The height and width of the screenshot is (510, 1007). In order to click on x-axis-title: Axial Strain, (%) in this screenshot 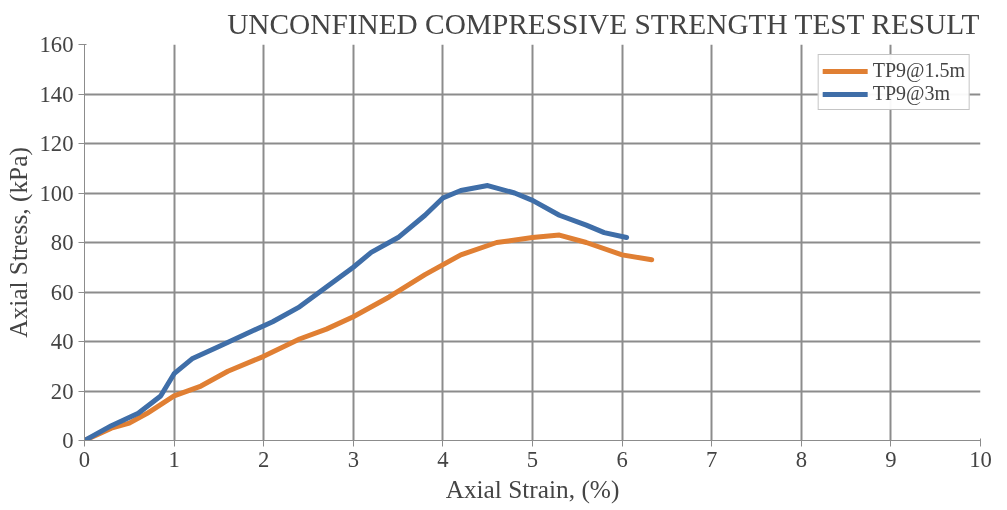, I will do `click(532, 489)`.